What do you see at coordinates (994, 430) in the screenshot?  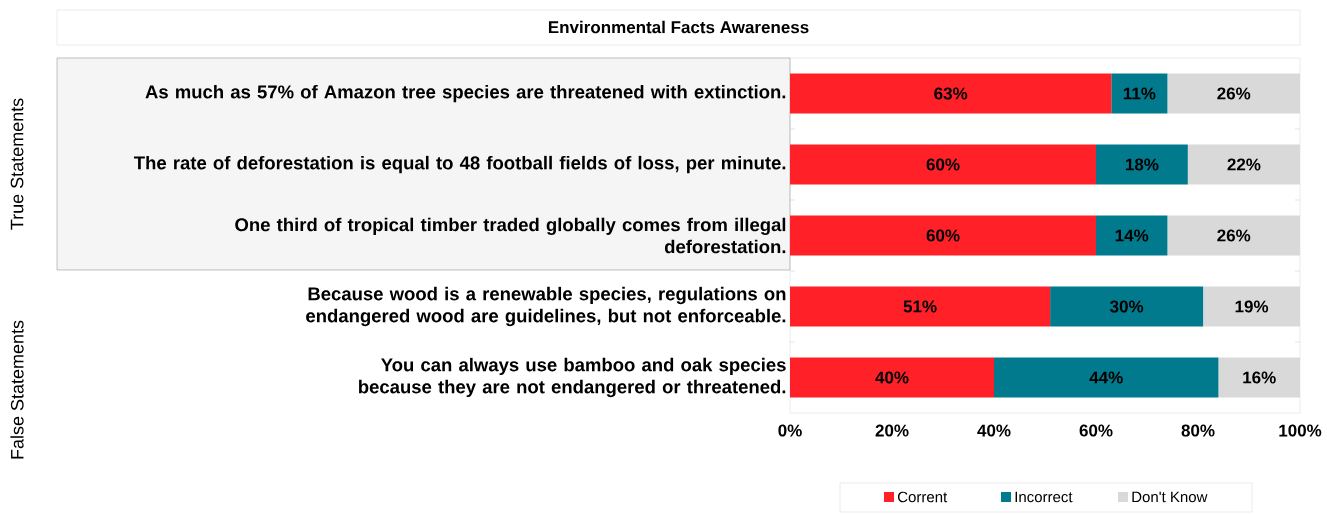 I see `x-tick-label: 40%` at bounding box center [994, 430].